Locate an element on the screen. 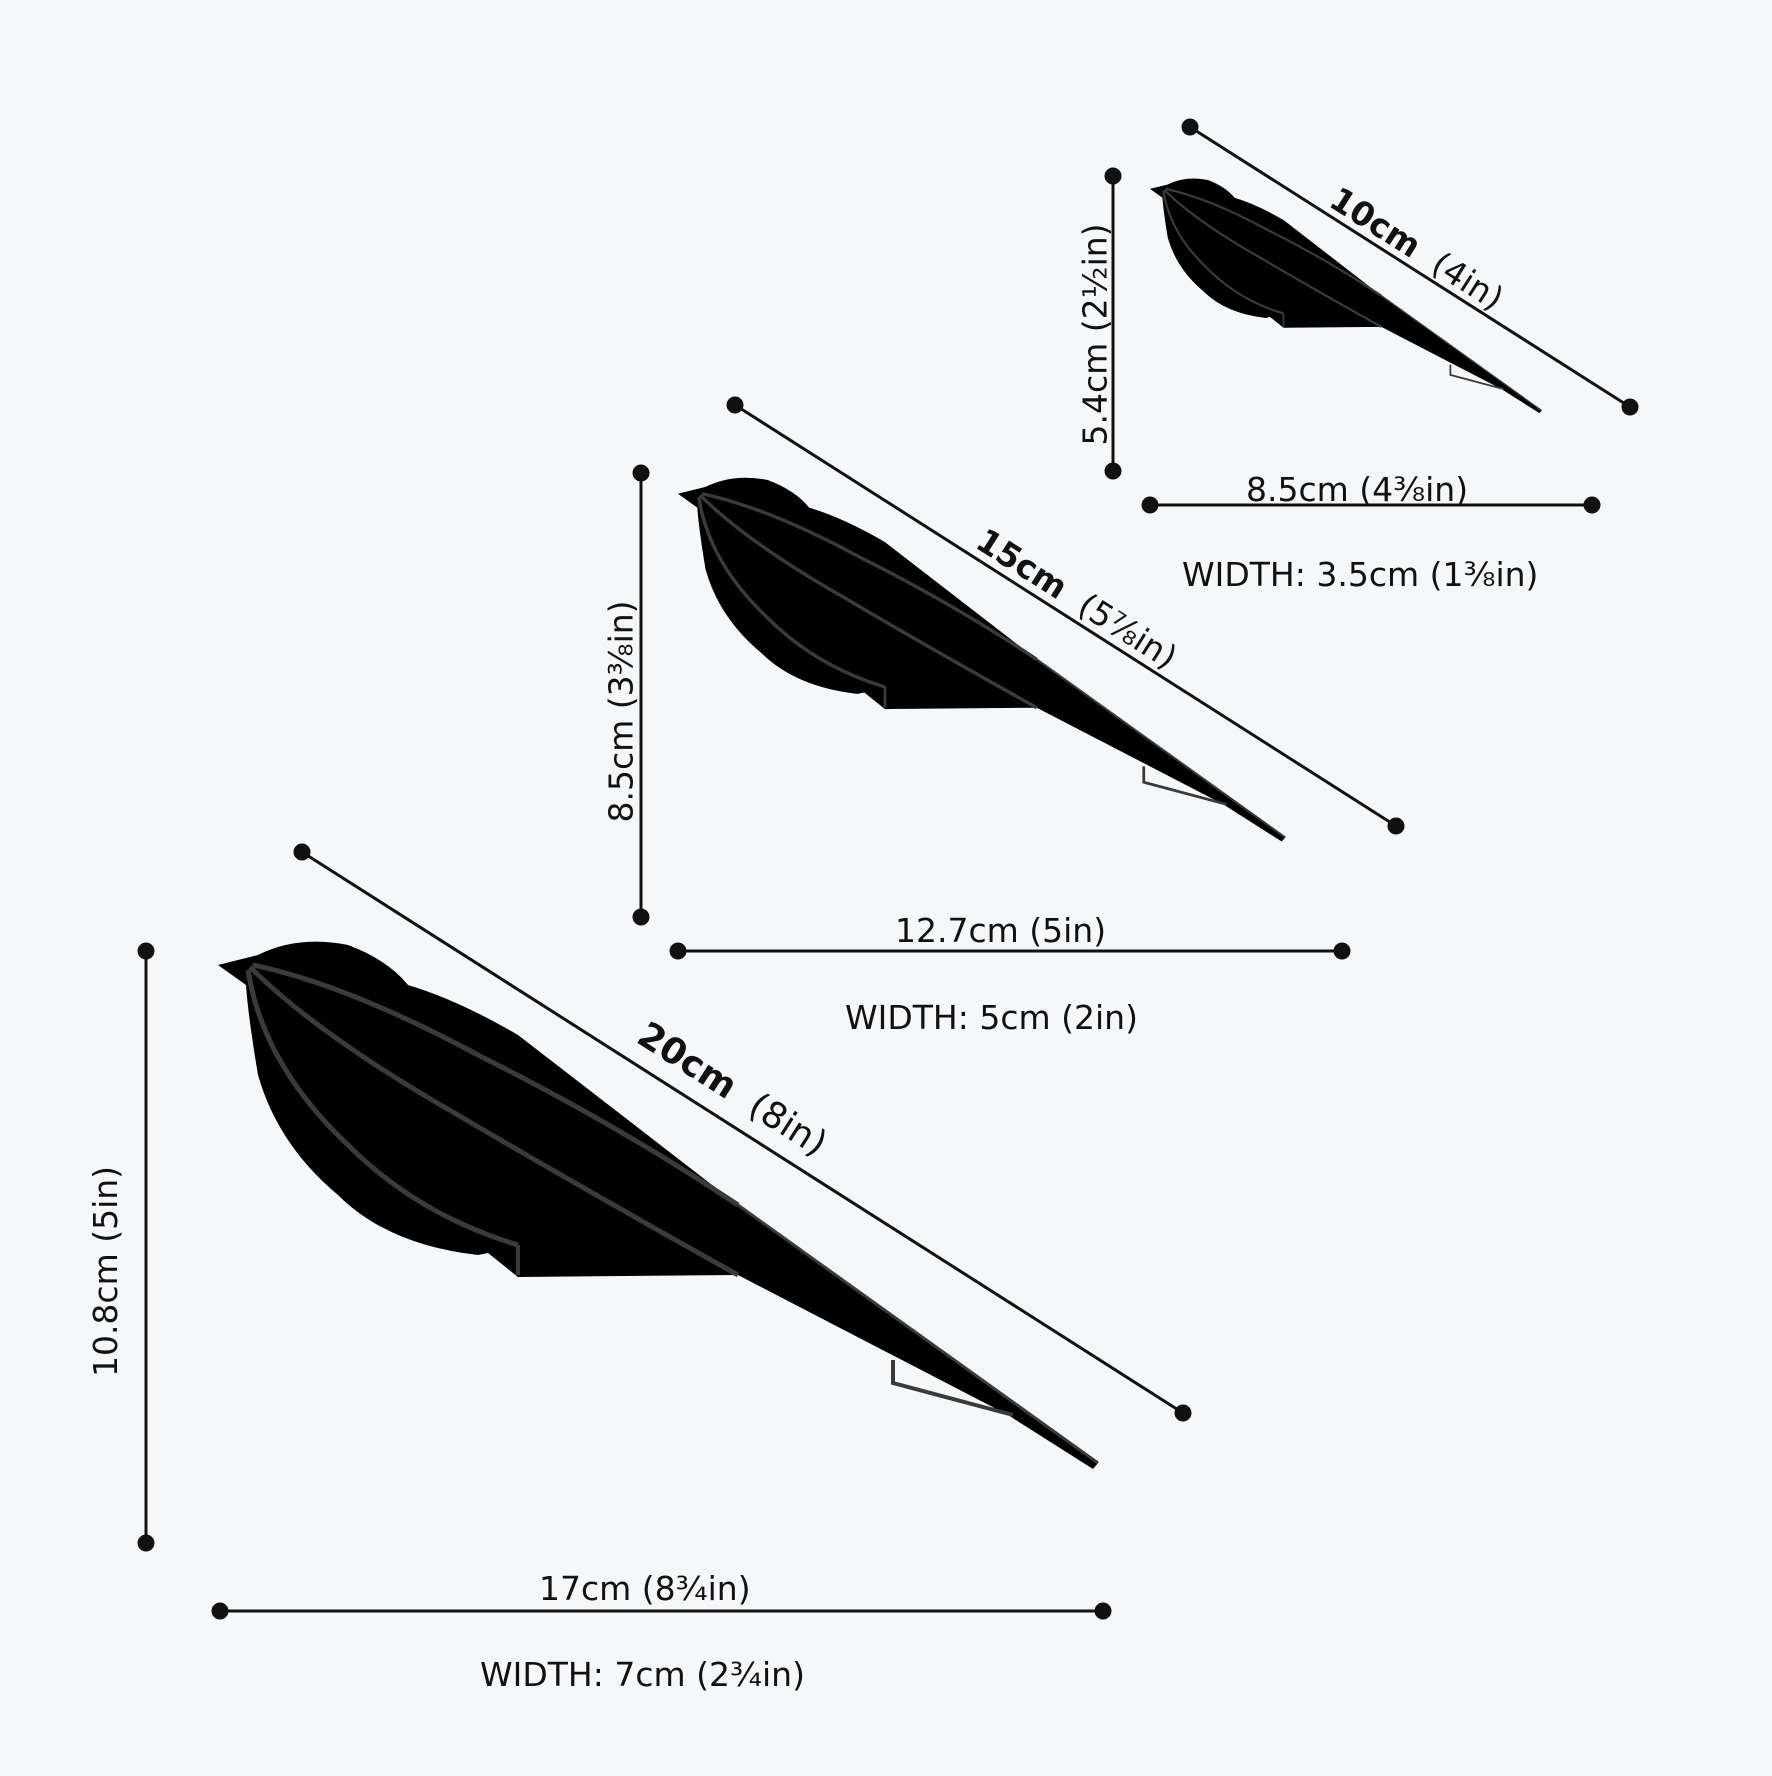 The image size is (1772, 1776). large-span-label: 17cm (8¾in) is located at coordinates (645, 1588).